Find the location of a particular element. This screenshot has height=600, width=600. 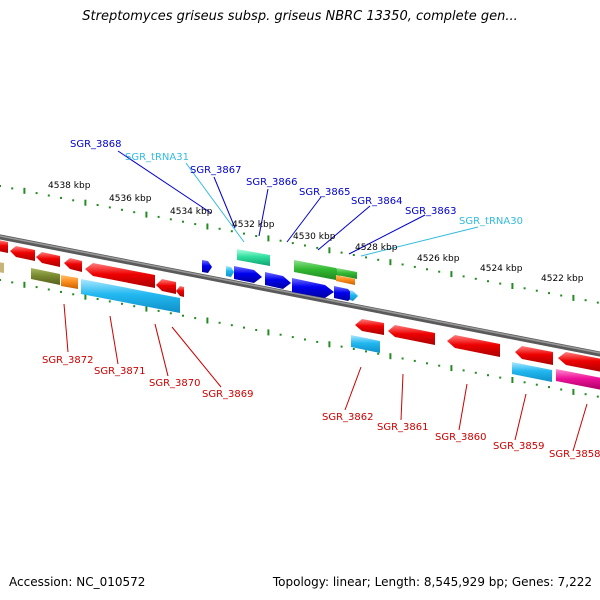

scale-label: 4530 kbp is located at coordinates (314, 237).